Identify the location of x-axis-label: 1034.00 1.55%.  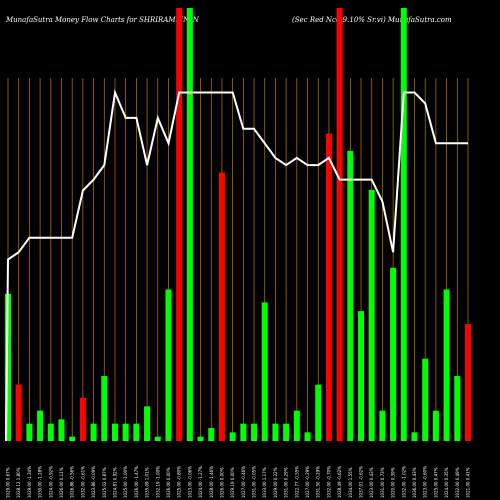
(350, 482).